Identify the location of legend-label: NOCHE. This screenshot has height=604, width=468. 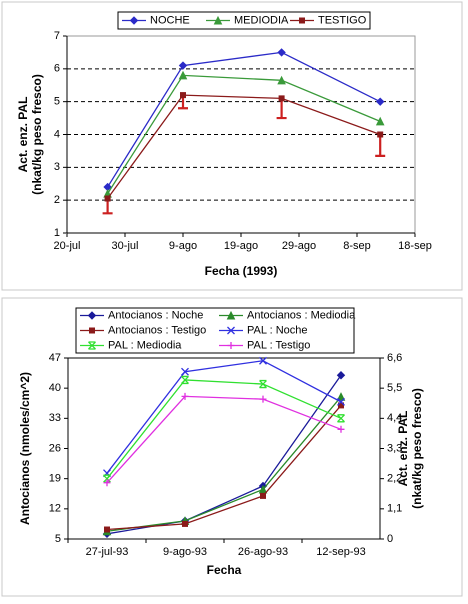
(170, 20).